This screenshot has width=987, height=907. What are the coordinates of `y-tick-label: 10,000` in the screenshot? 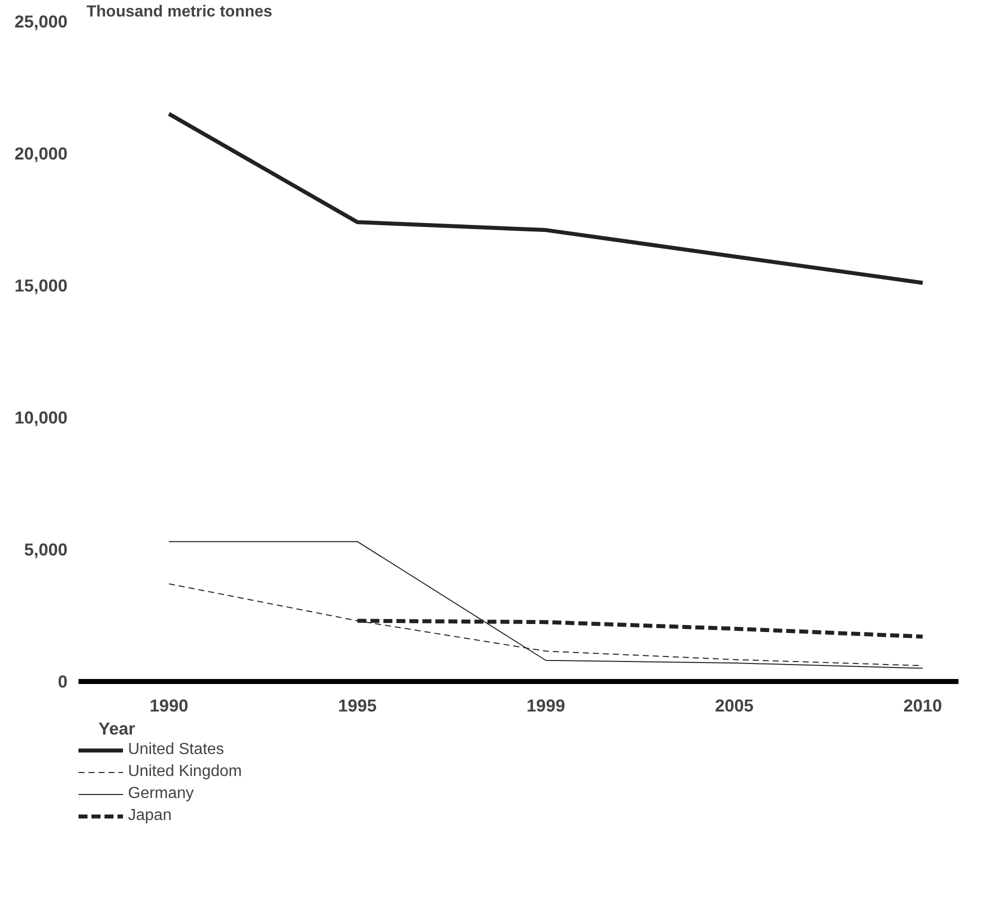 It's located at (41, 418).